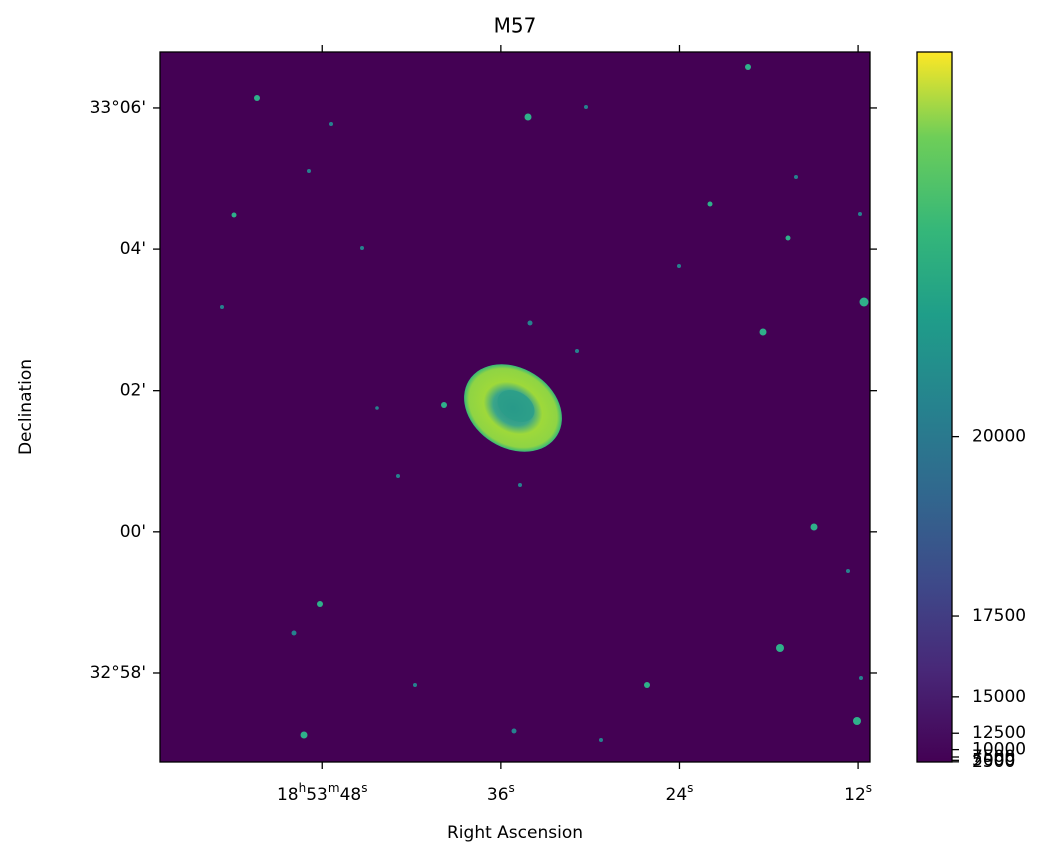  I want to click on y-tick-label: 00', so click(133, 532).